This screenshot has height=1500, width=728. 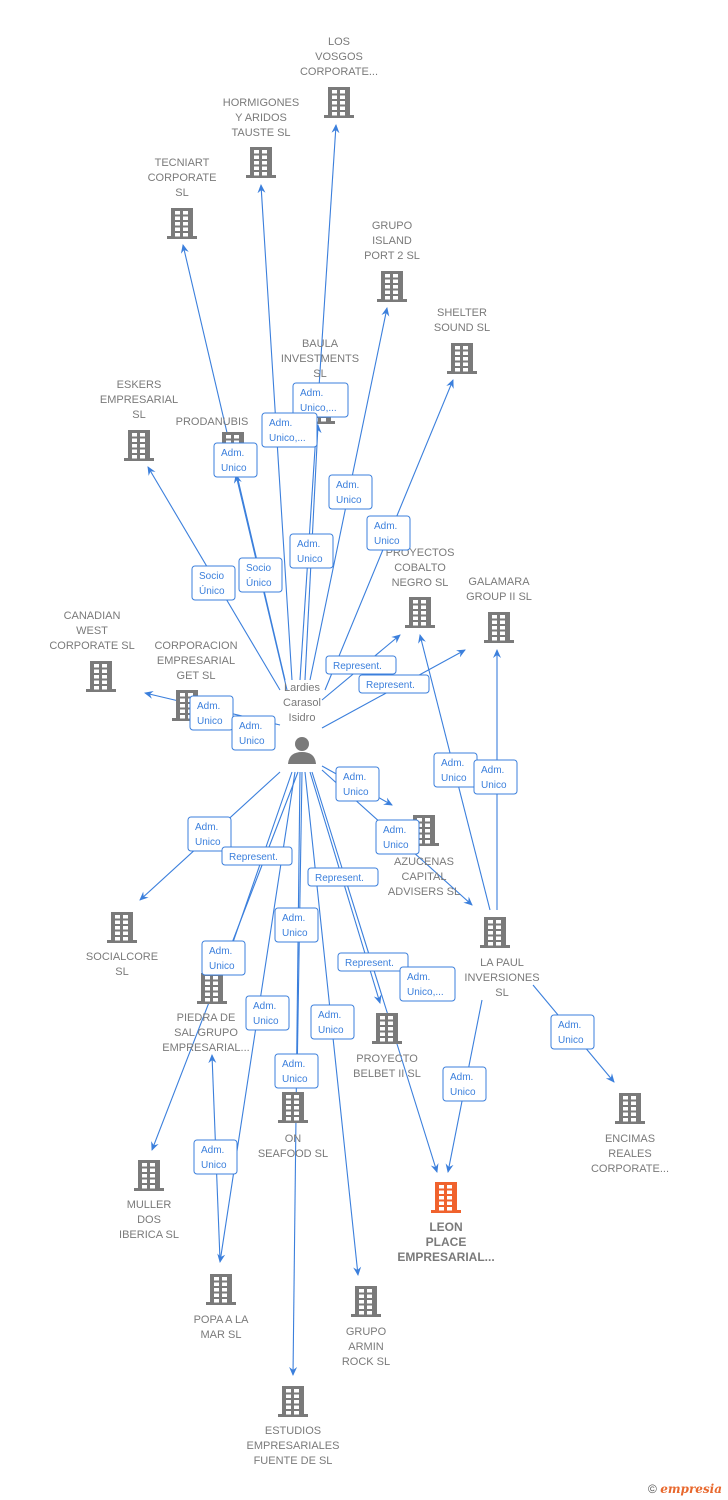 I want to click on brand-footer: © empresia, so click(x=685, y=1489).